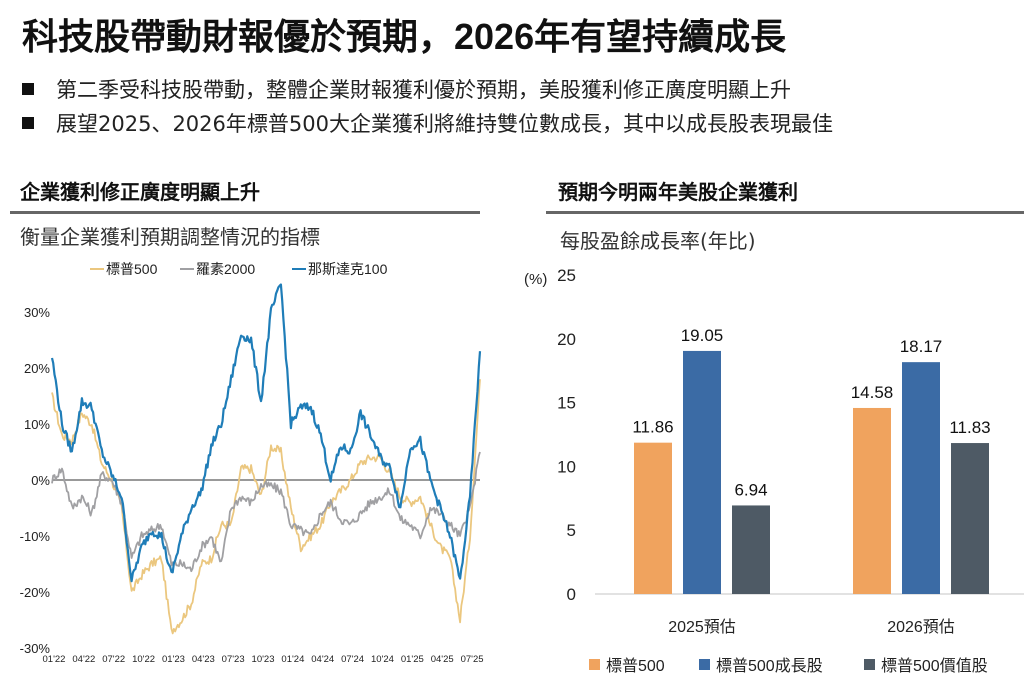 The image size is (1024, 687). Describe the element at coordinates (769, 666) in the screenshot. I see `legend-label: 標普500成長股` at that location.